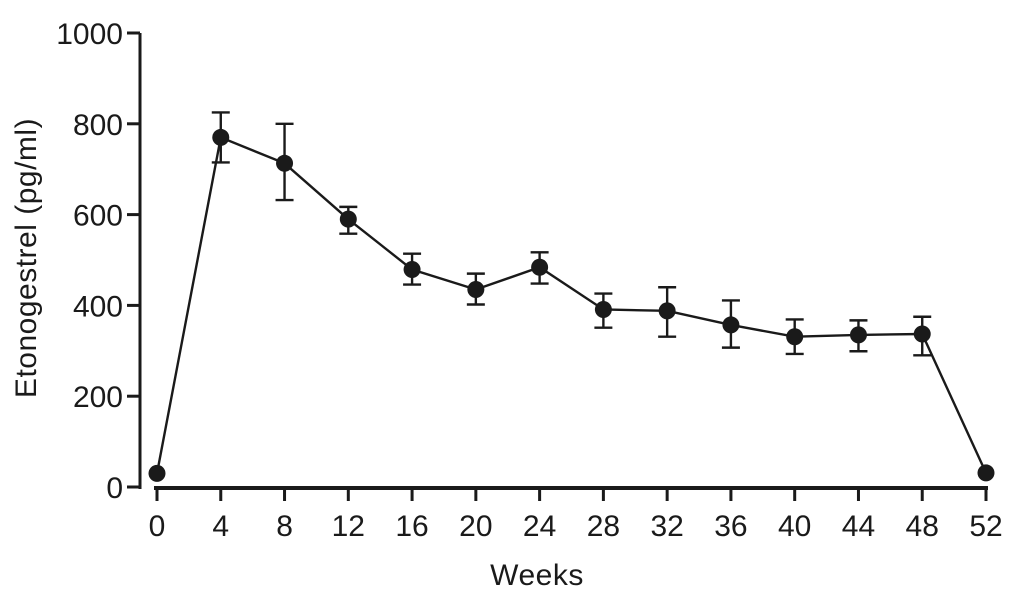  What do you see at coordinates (157, 526) in the screenshot?
I see `x-tick-label: 0` at bounding box center [157, 526].